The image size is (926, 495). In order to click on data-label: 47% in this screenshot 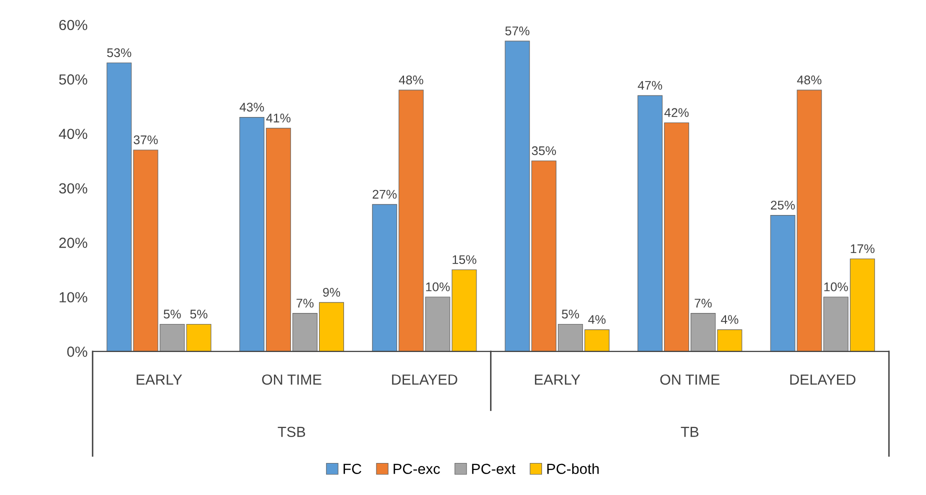, I will do `click(650, 85)`.